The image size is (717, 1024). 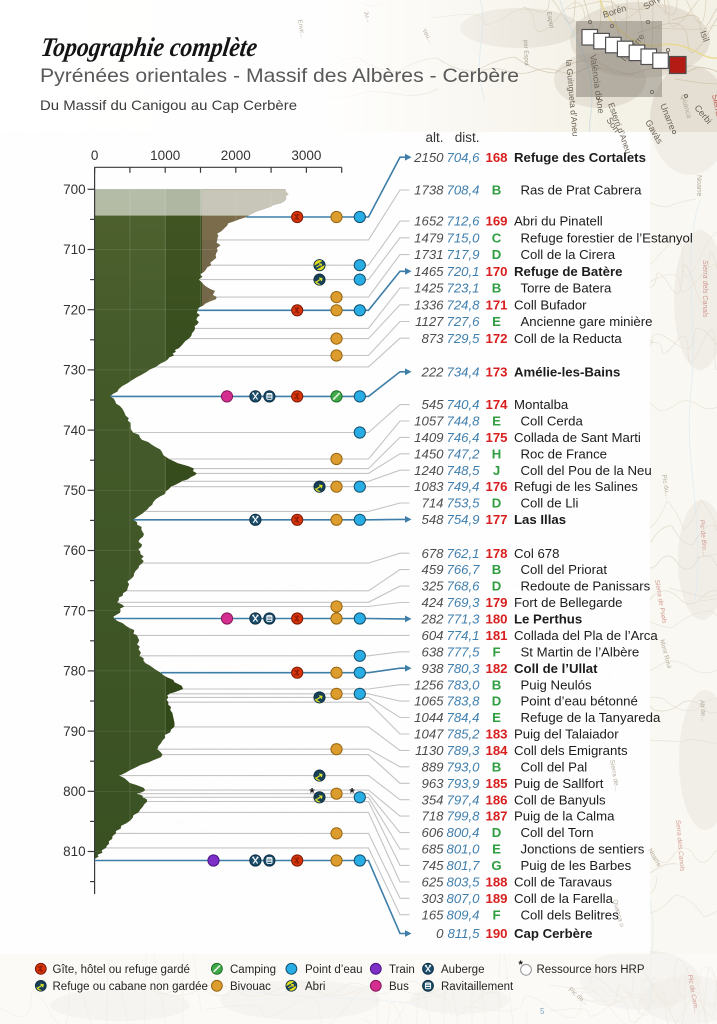 What do you see at coordinates (462, 271) in the screenshot?
I see `svg-text: 720,1` at bounding box center [462, 271].